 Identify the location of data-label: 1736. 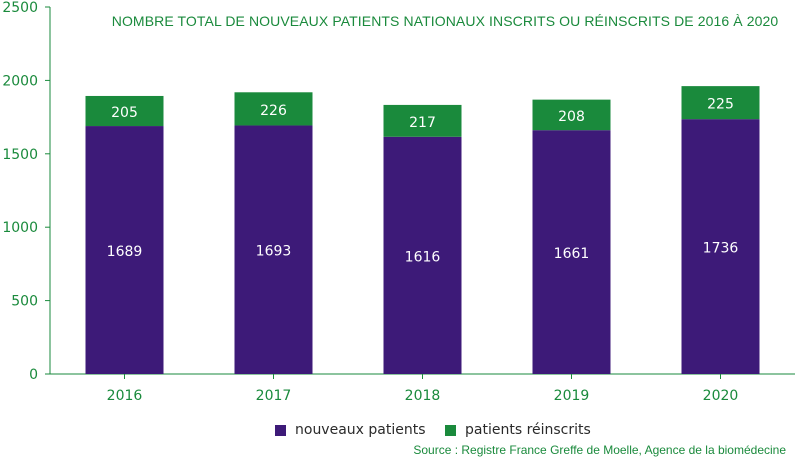
(721, 249).